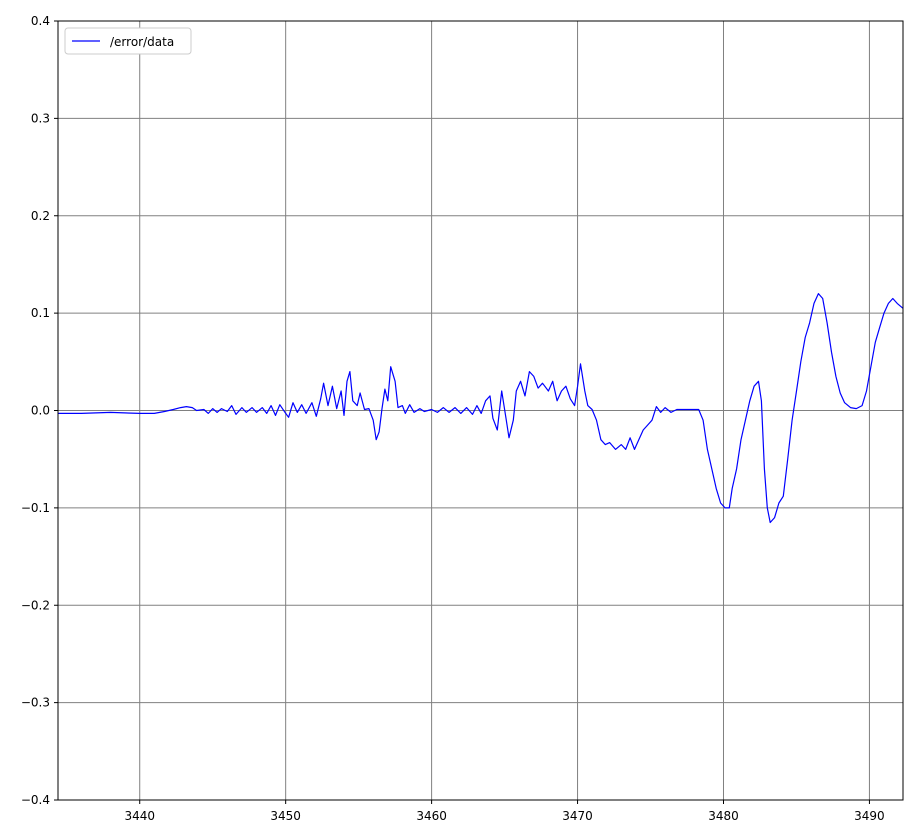  I want to click on legend: /error/data, so click(128, 41).